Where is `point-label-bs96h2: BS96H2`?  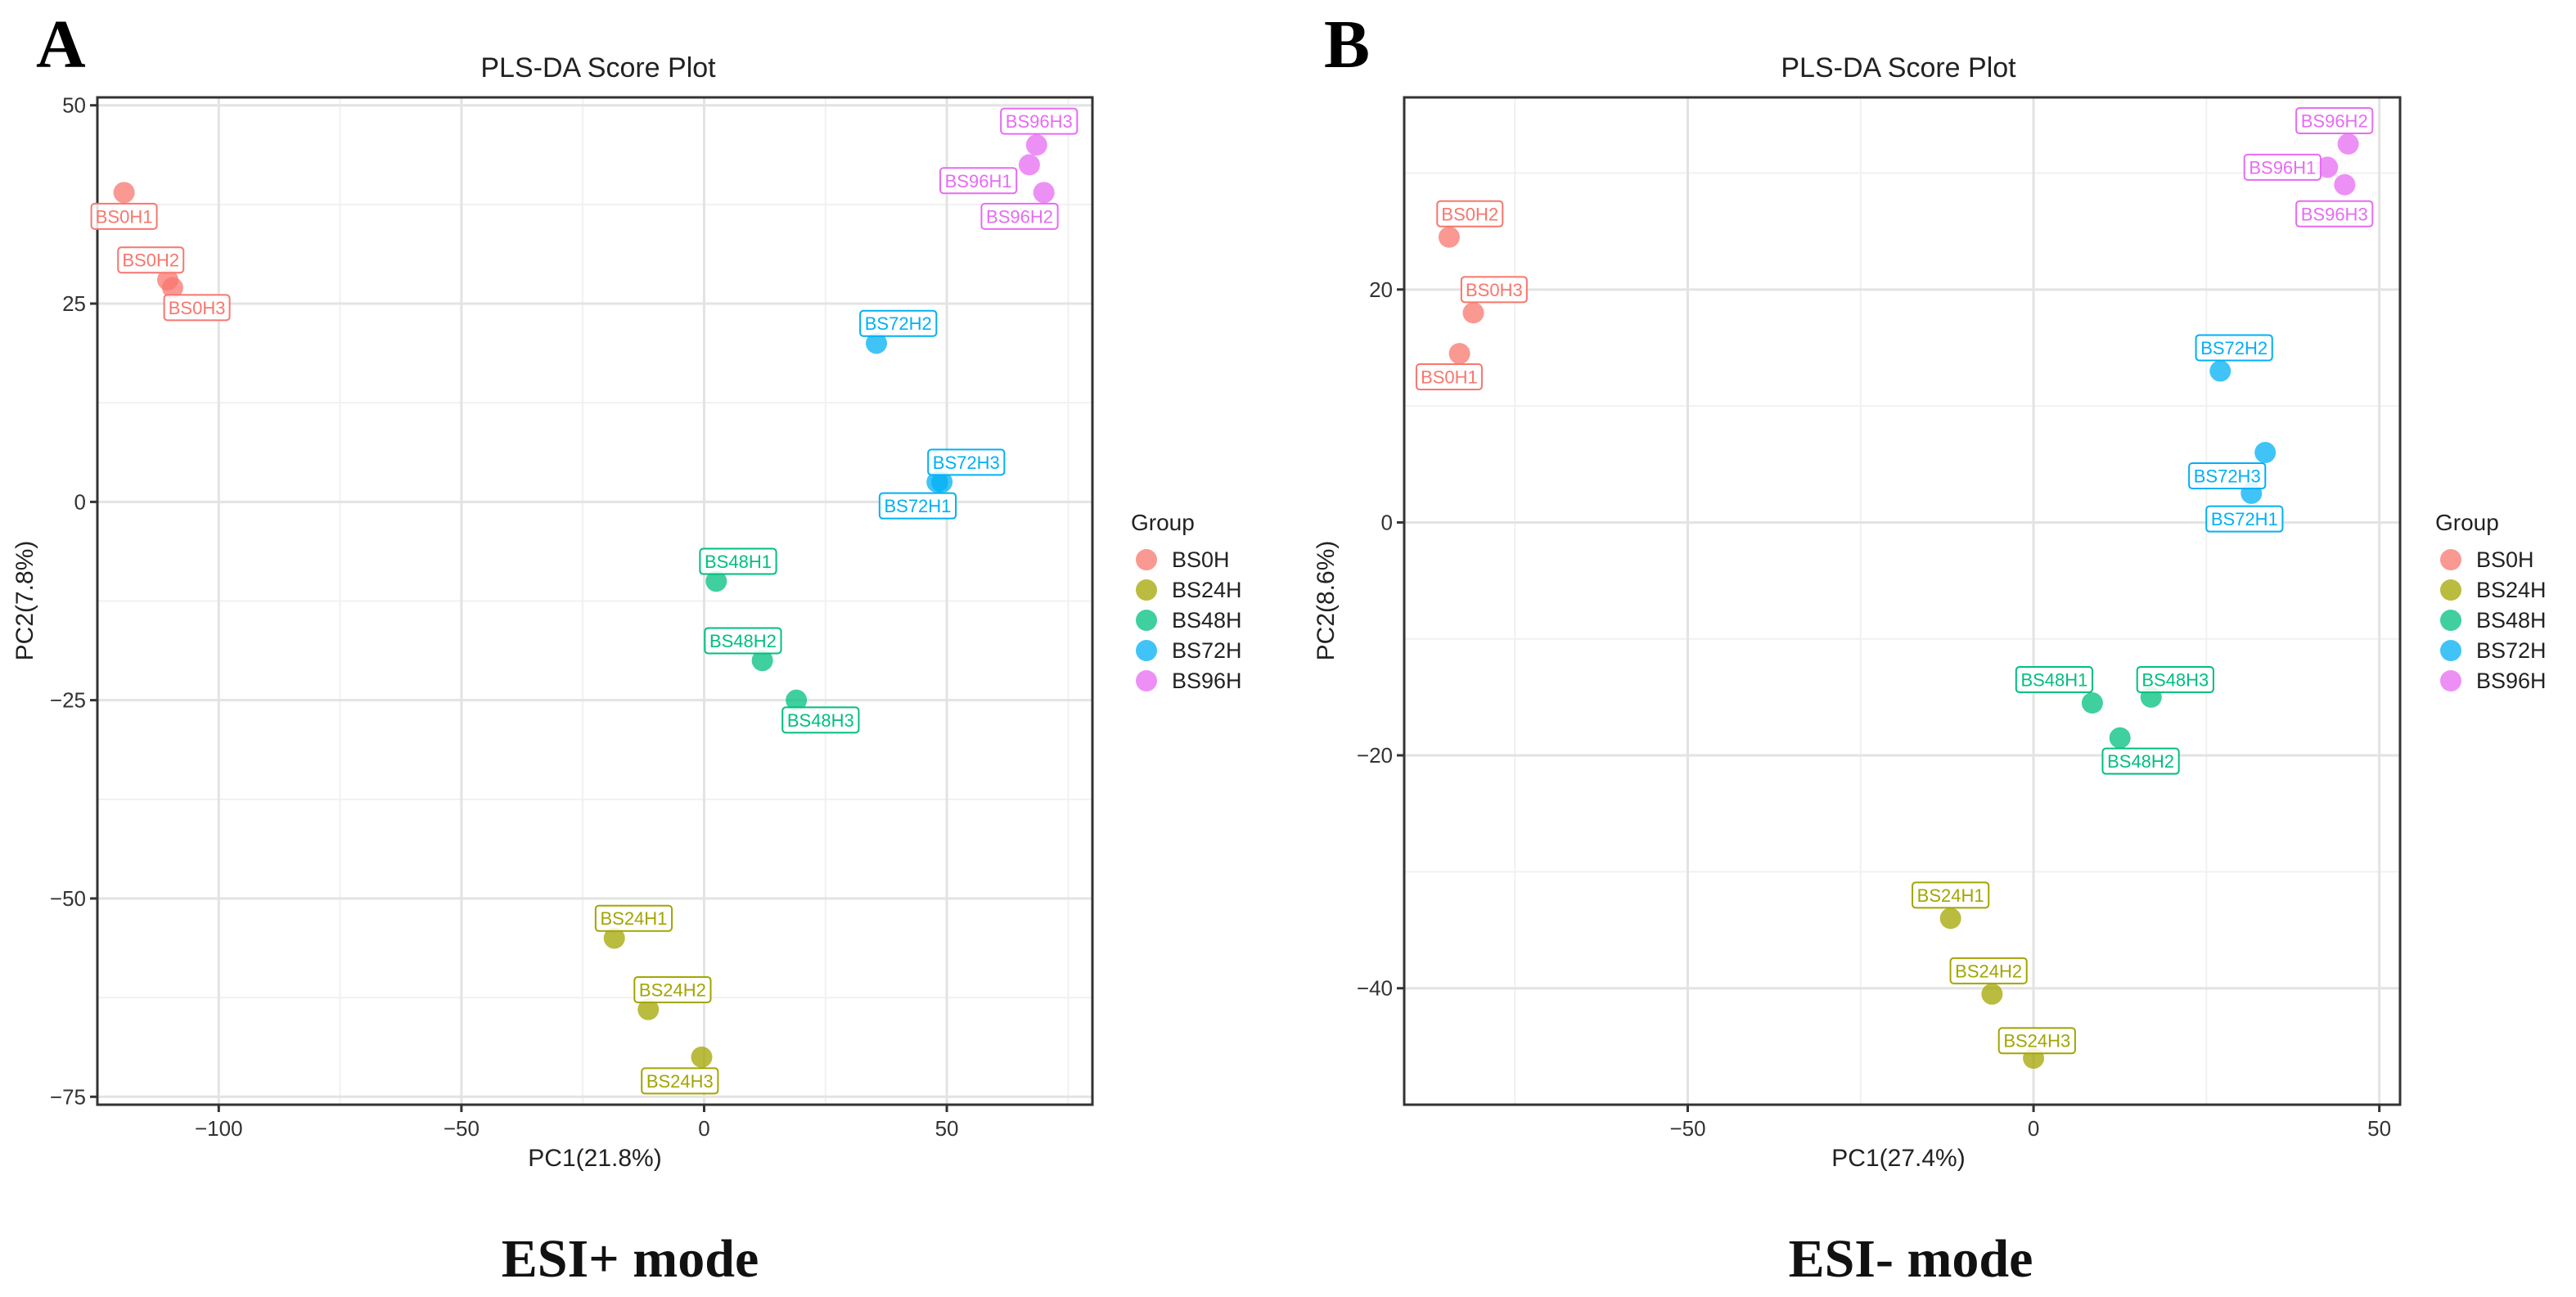 point-label-bs96h2: BS96H2 is located at coordinates (1019, 216).